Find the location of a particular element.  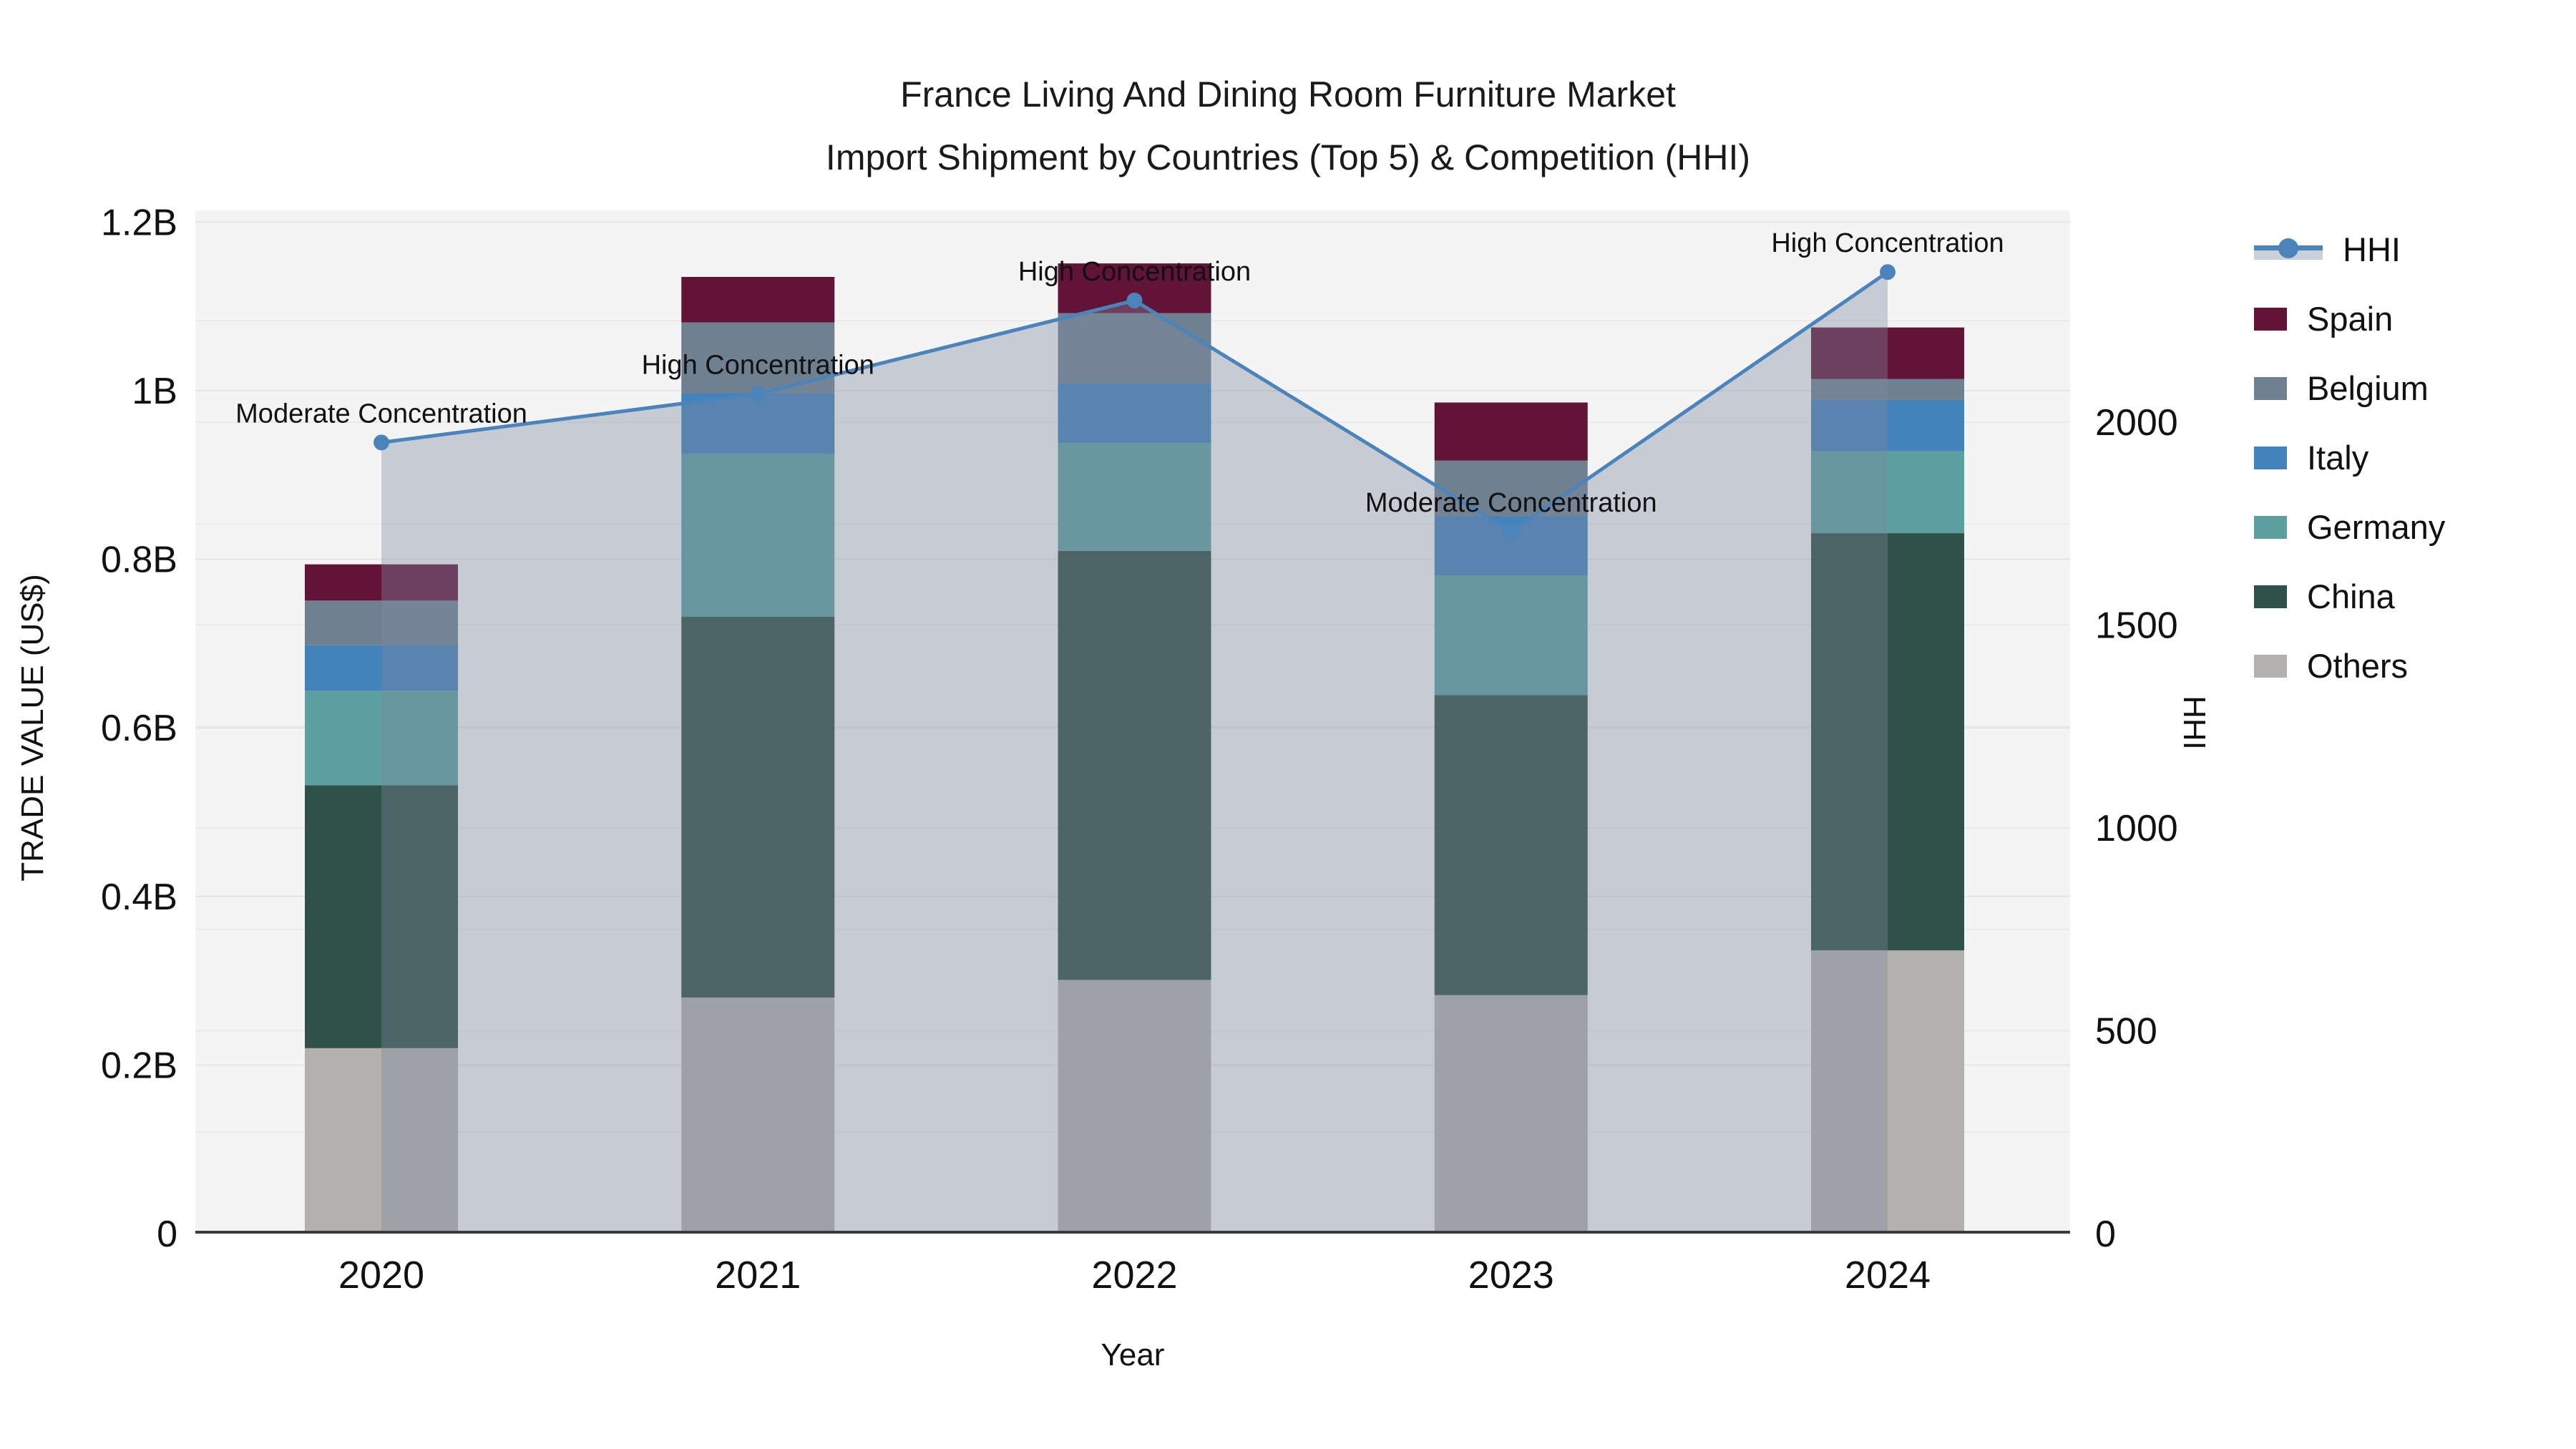

bar-segment-others-2021 is located at coordinates (758, 1115).